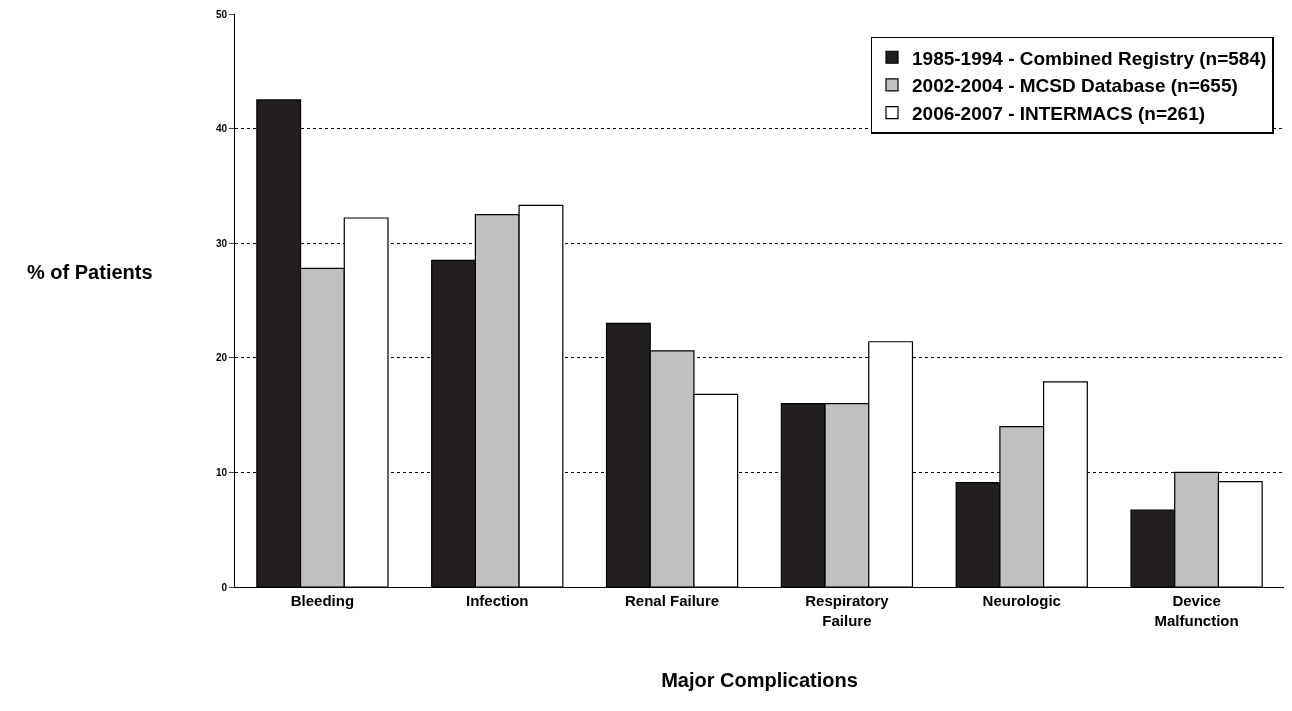 This screenshot has width=1292, height=711. Describe the element at coordinates (1089, 58) in the screenshot. I see `legend-label: 1985-1994 - Combined Registry (n=584)` at that location.